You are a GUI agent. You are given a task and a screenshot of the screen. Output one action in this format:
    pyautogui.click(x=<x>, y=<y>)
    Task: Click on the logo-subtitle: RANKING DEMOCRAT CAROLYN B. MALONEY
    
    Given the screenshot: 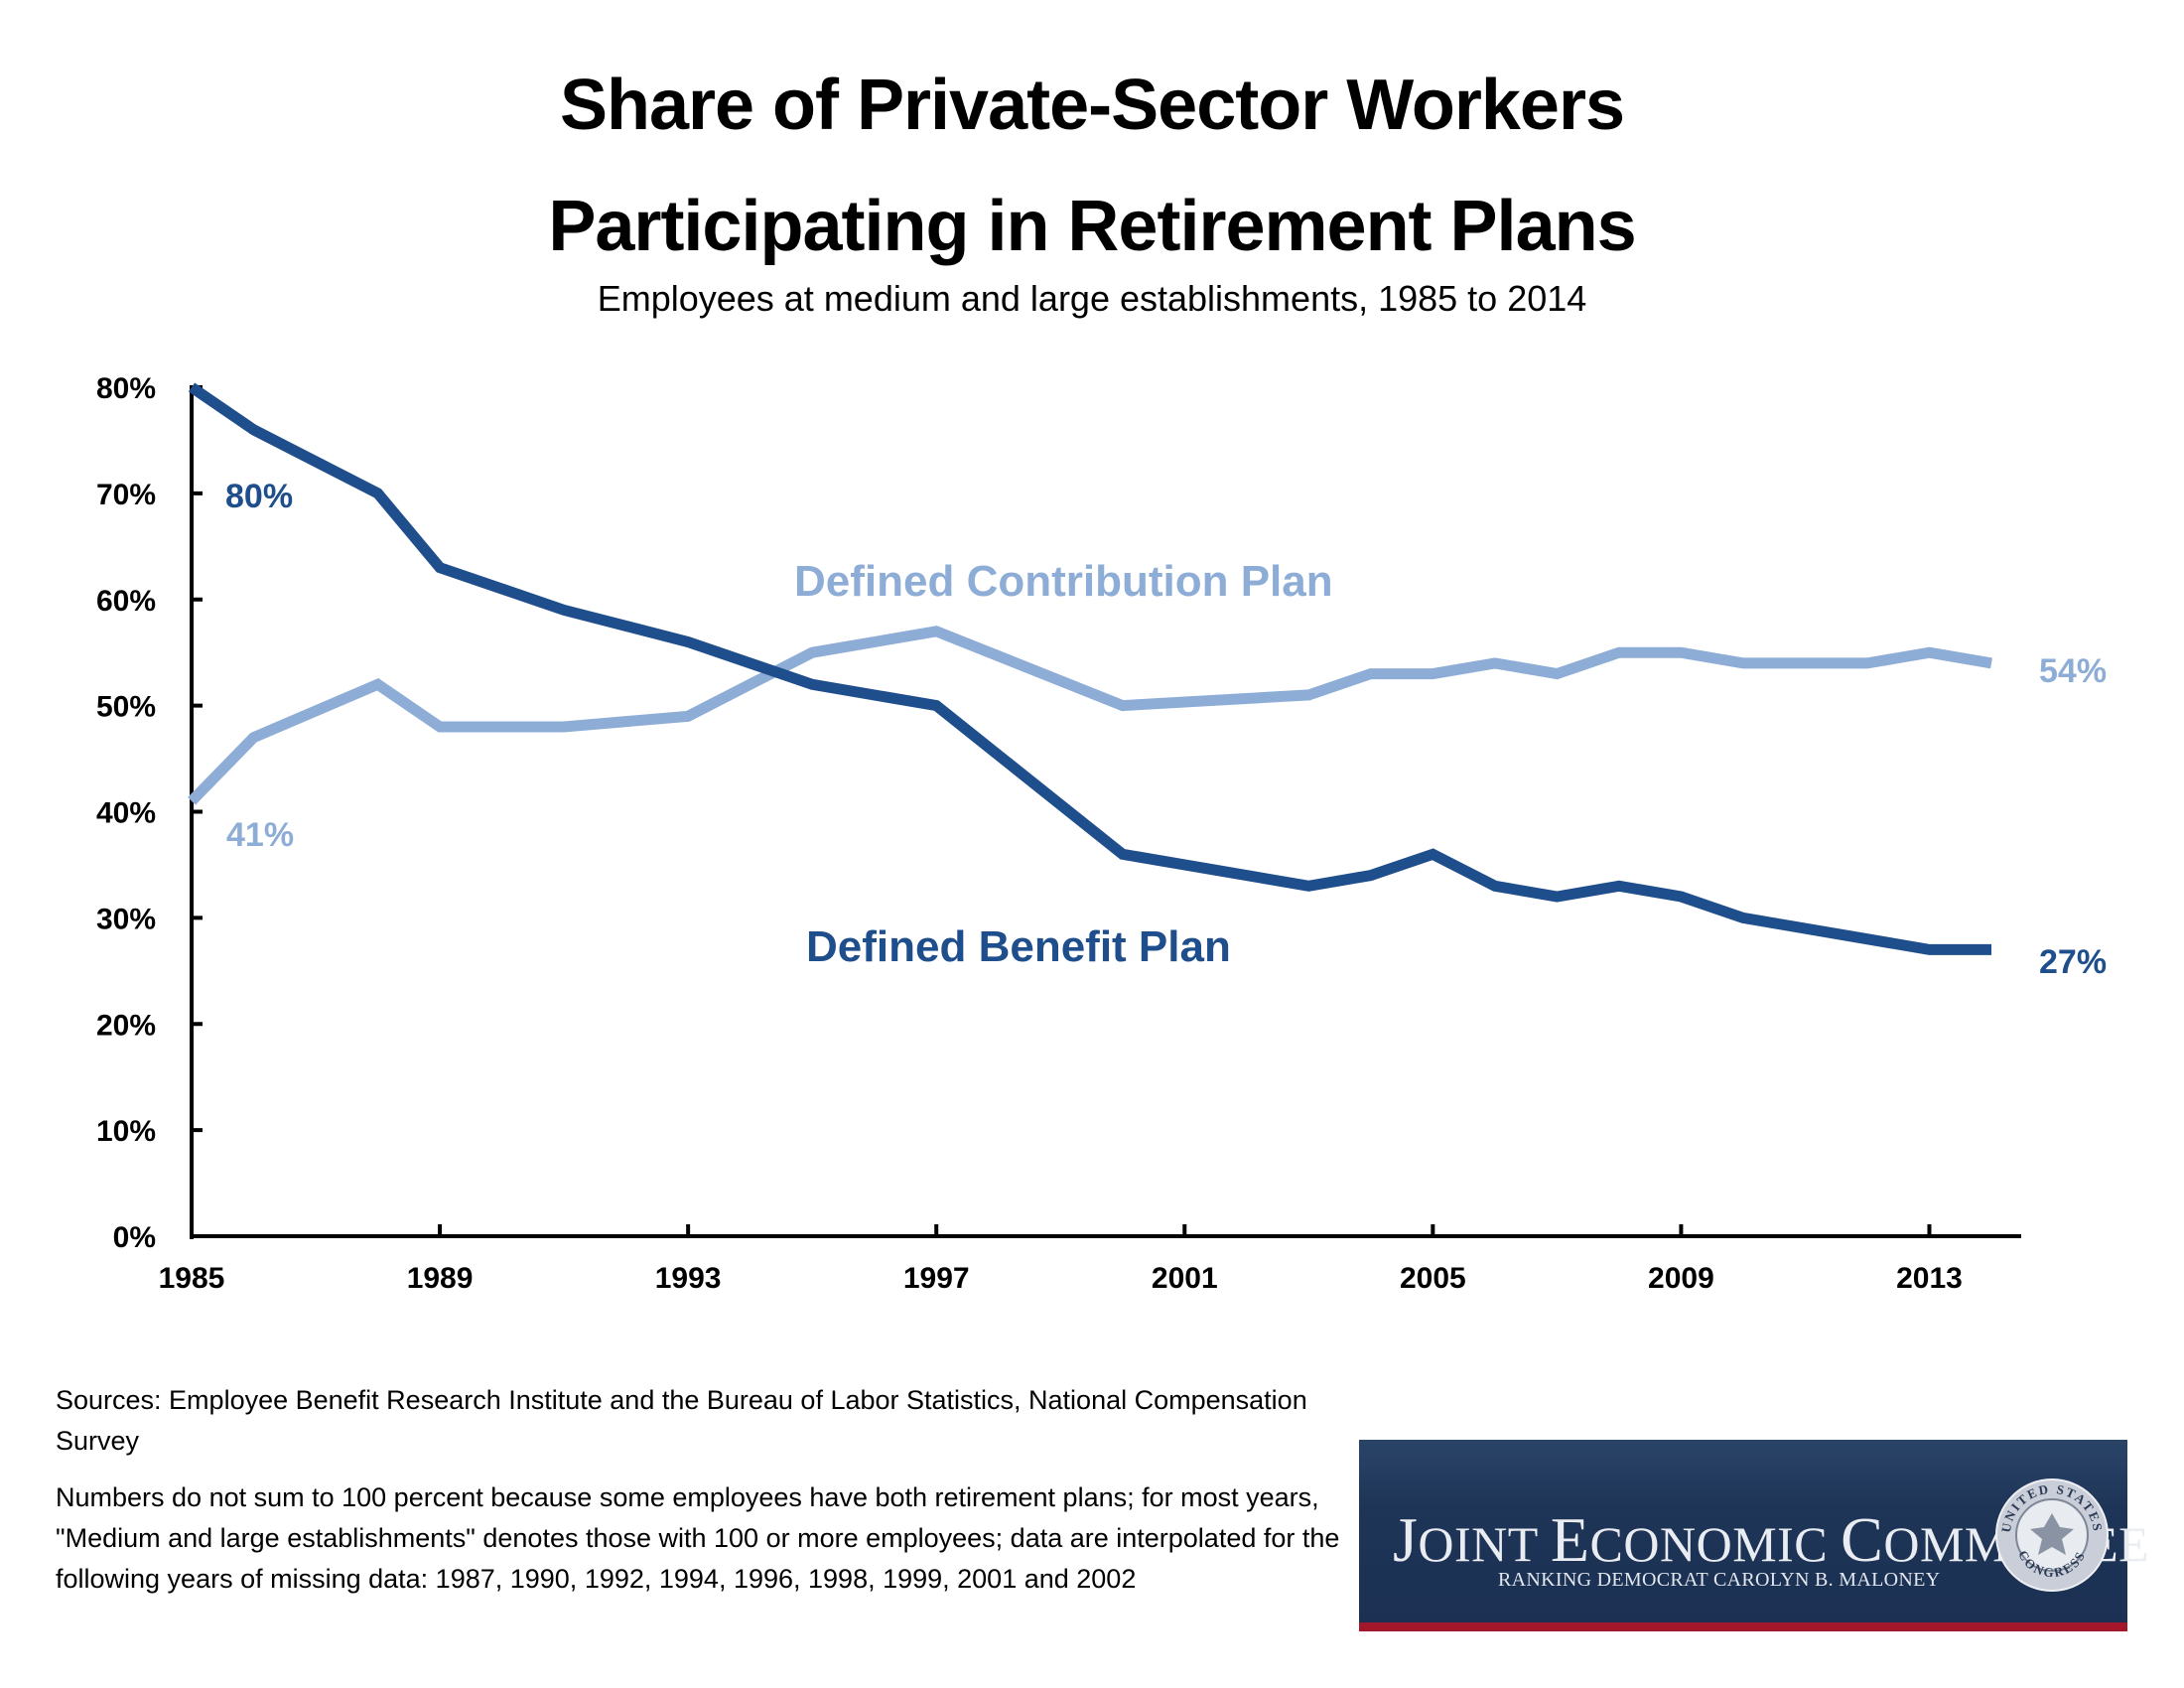 What is the action you would take?
    pyautogui.click(x=1719, y=1580)
    